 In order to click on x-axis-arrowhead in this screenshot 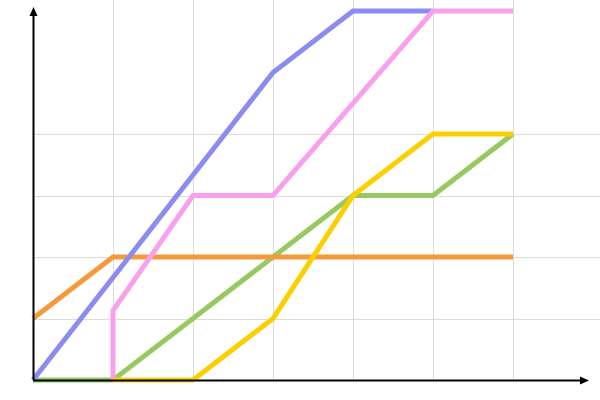, I will do `click(584, 380)`.